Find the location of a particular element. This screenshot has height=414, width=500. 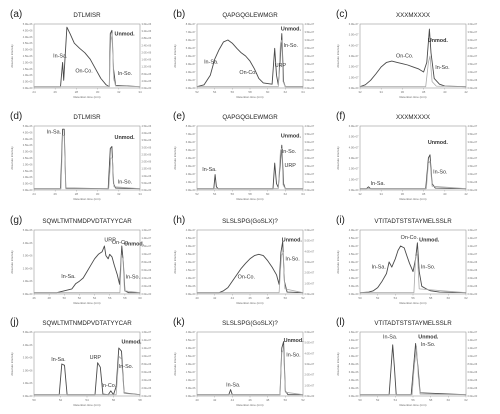

left-tick-label: 4.0E+07 is located at coordinates (191, 56).